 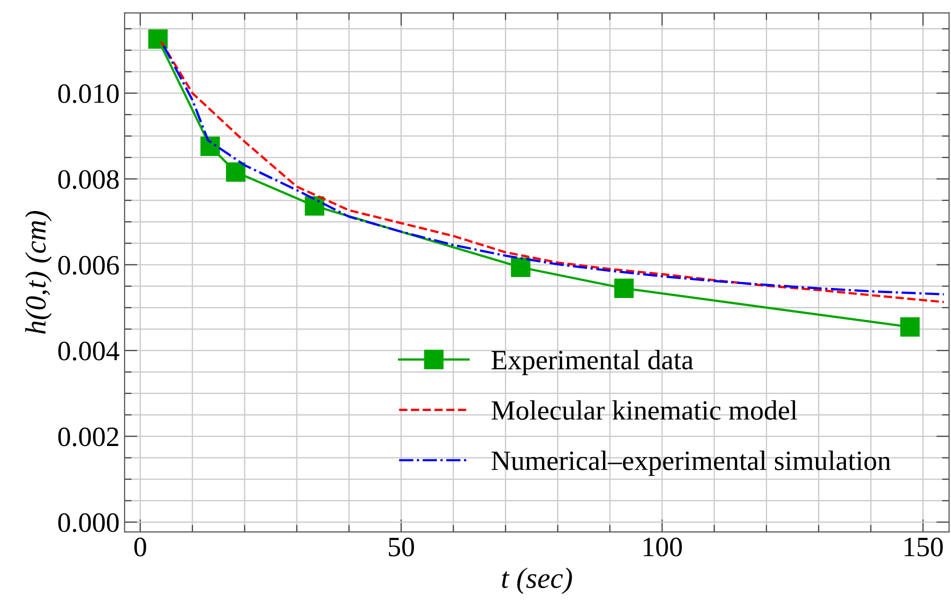 I want to click on x-tick-label: 150, so click(x=923, y=547).